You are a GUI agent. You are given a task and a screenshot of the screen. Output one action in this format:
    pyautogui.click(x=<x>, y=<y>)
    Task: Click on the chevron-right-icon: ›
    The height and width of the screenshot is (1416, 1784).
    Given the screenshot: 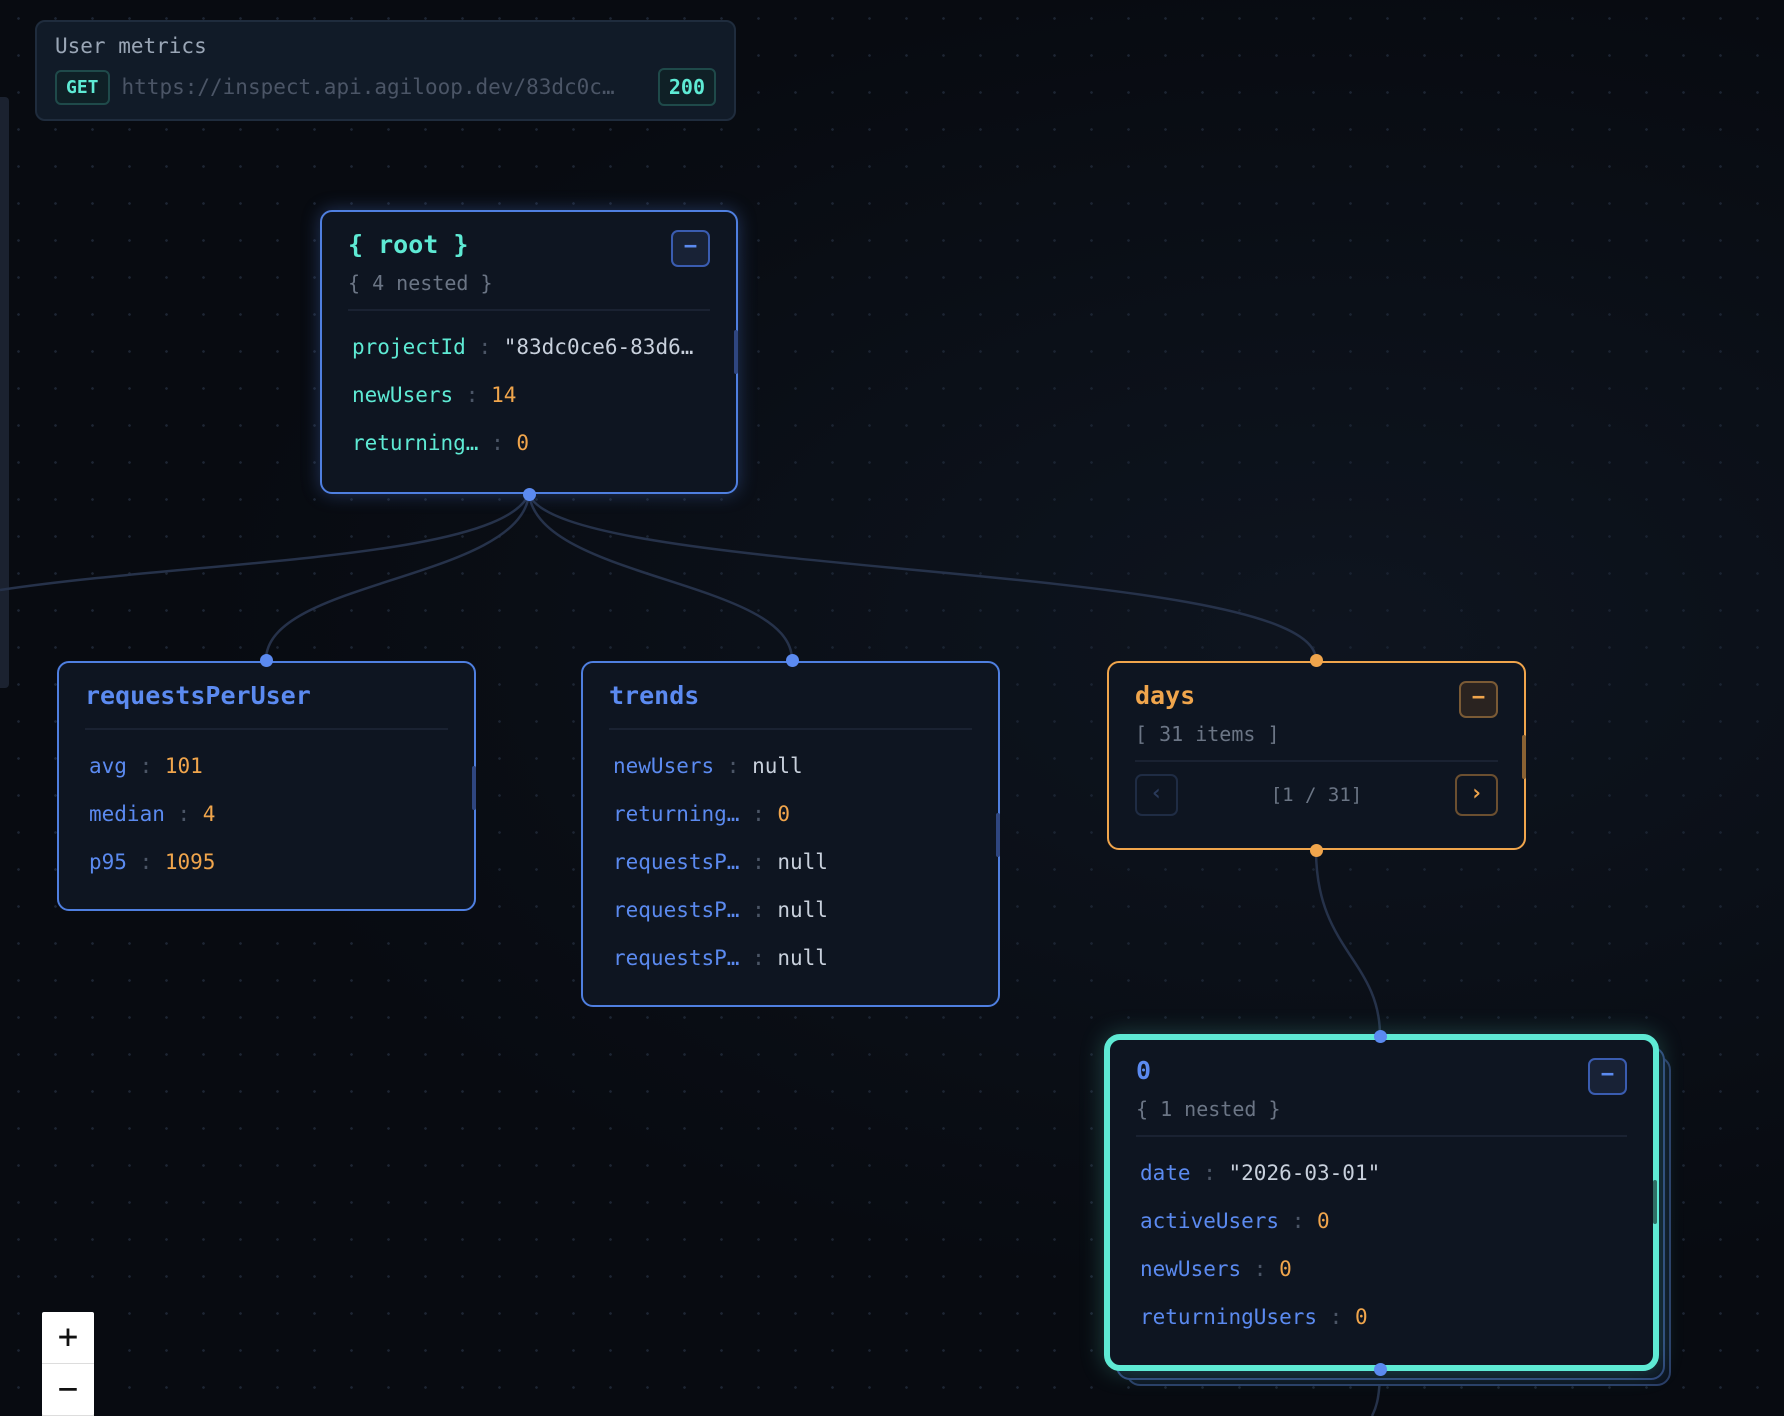 What is the action you would take?
    pyautogui.click(x=1476, y=793)
    